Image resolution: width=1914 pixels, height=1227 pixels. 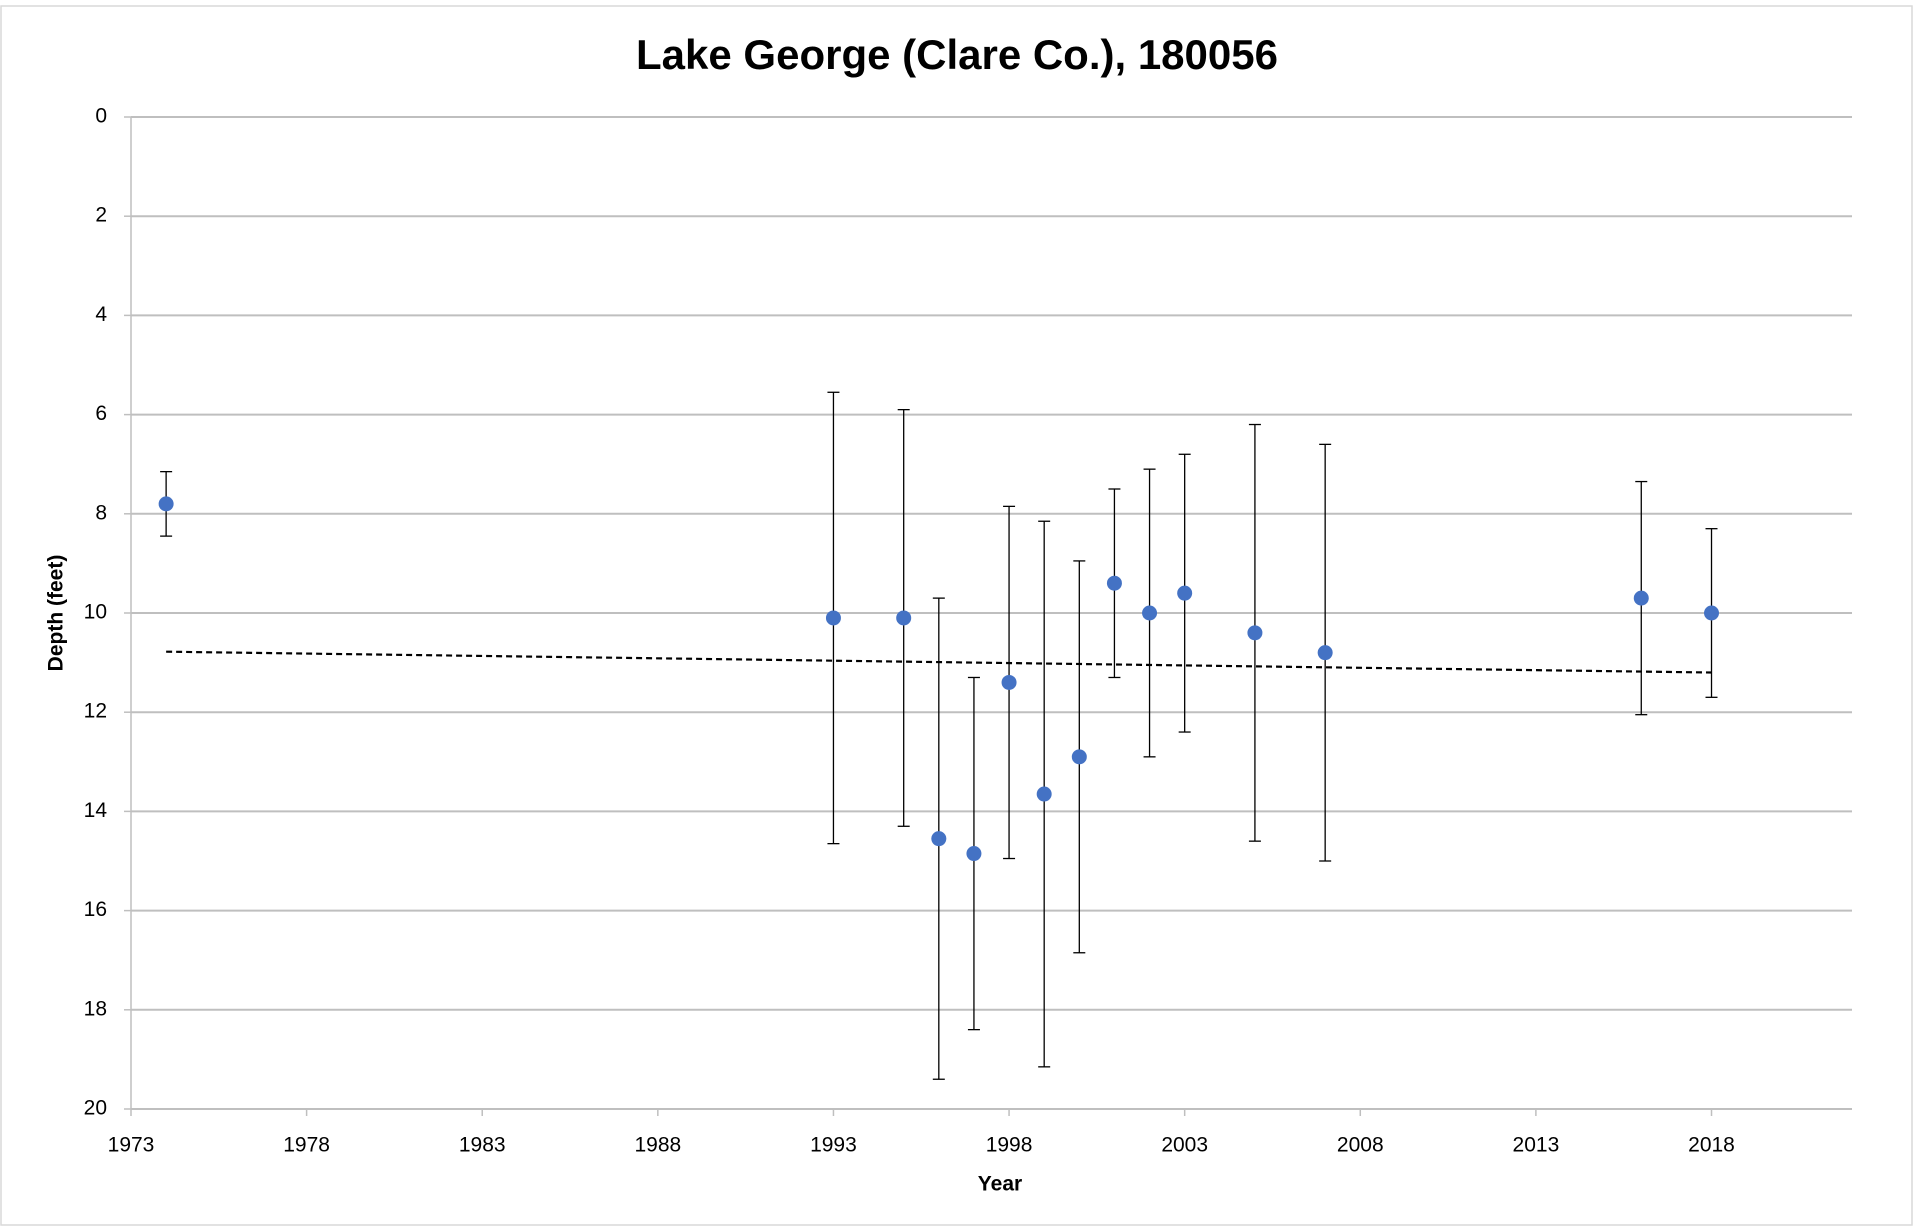 I want to click on y-tick-label: 16, so click(x=95, y=909).